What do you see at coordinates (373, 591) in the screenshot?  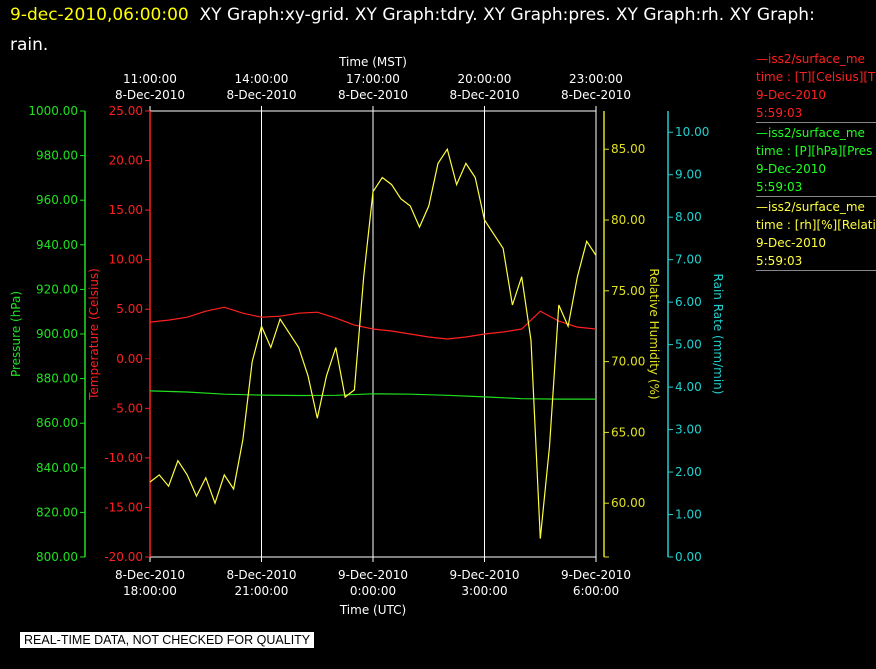 I see `x-tick-label-time: 0:00:00` at bounding box center [373, 591].